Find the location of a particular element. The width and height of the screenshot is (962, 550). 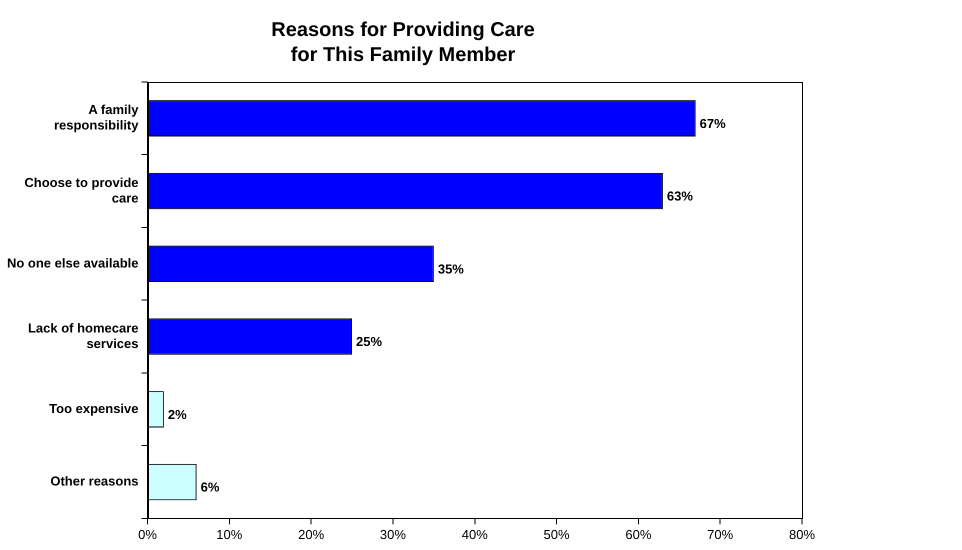

y-tick-label: Too expensive is located at coordinates (94, 408).